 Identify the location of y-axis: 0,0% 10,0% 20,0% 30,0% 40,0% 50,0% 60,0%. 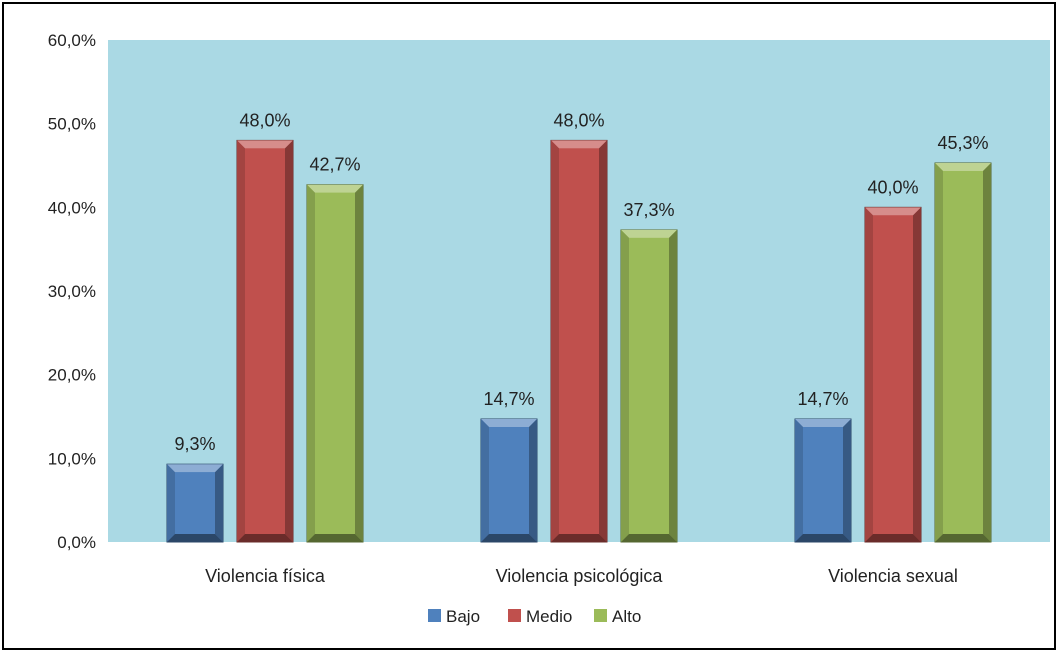
(72, 291).